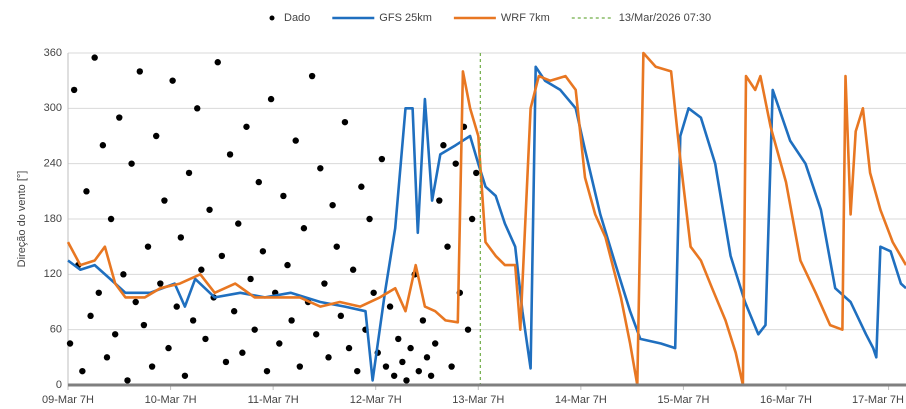 This screenshot has width=906, height=409. I want to click on legend-label: GFS 25km, so click(405, 18).